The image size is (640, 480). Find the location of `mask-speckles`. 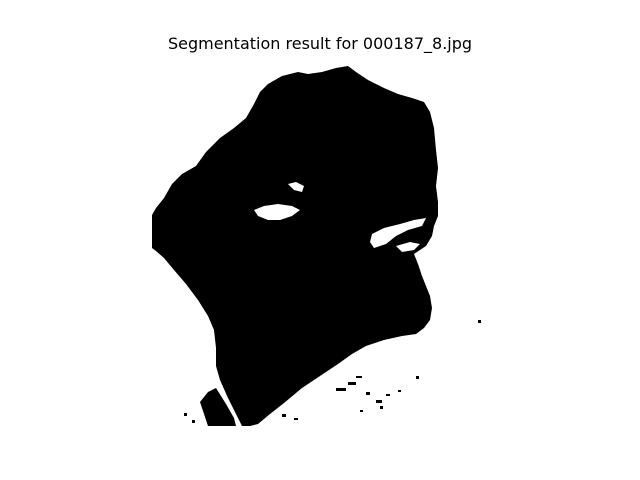

mask-speckles is located at coordinates (332, 371).